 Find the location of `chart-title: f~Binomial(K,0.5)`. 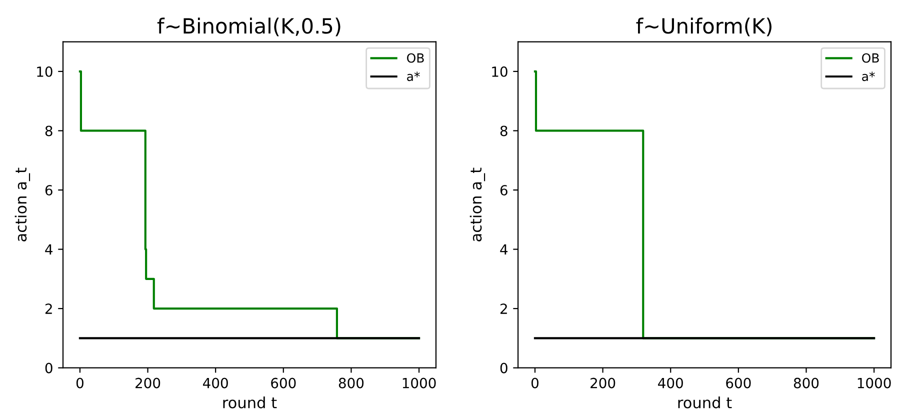

chart-title: f~Binomial(K,0.5) is located at coordinates (248, 27).